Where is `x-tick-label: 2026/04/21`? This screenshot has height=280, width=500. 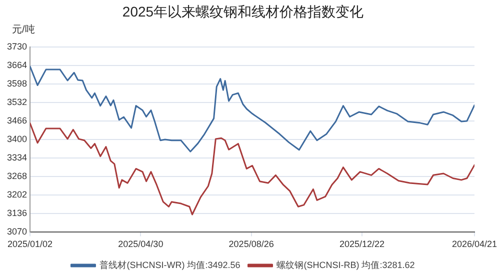 x-tick-label: 2026/04/21 is located at coordinates (474, 244).